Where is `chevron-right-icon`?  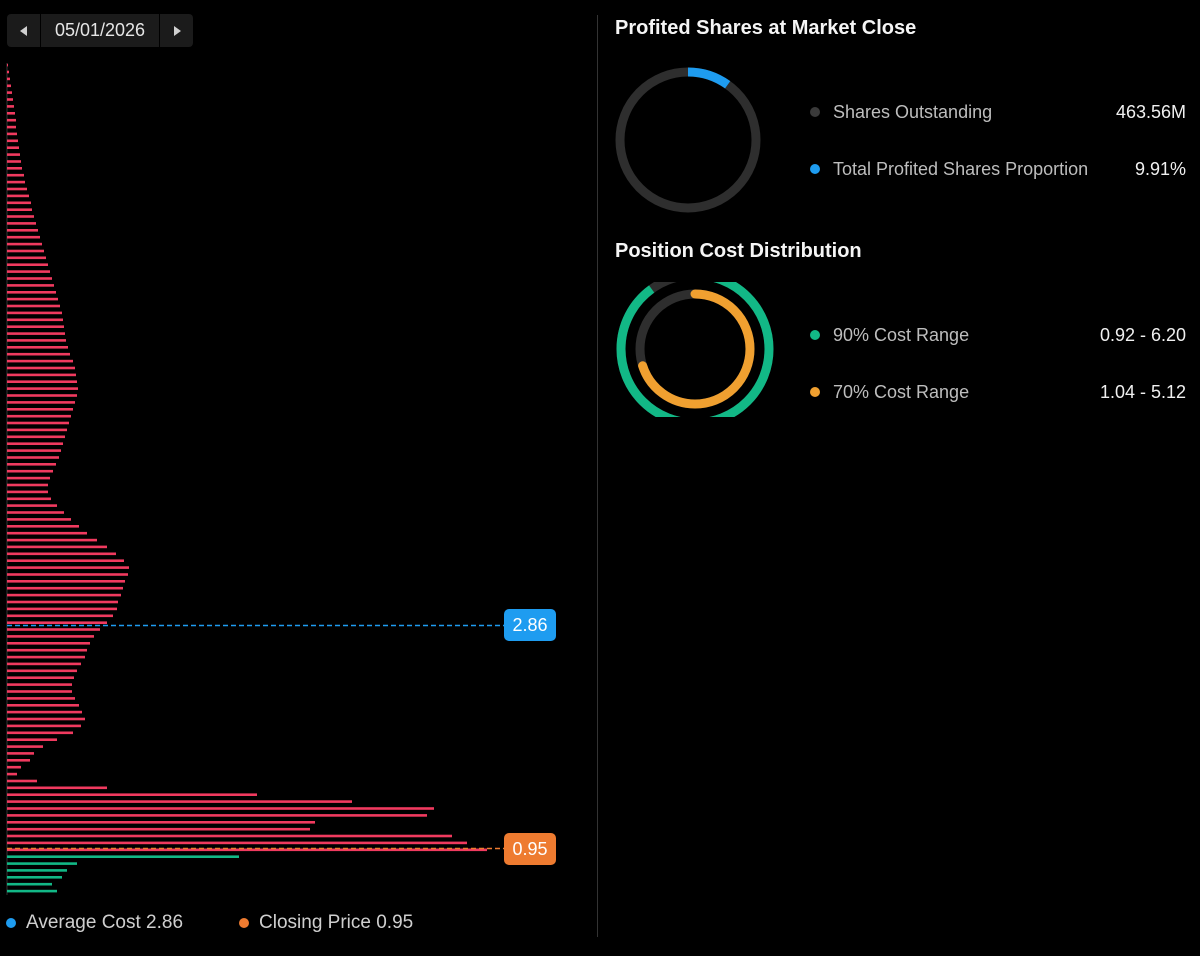 chevron-right-icon is located at coordinates (177, 30).